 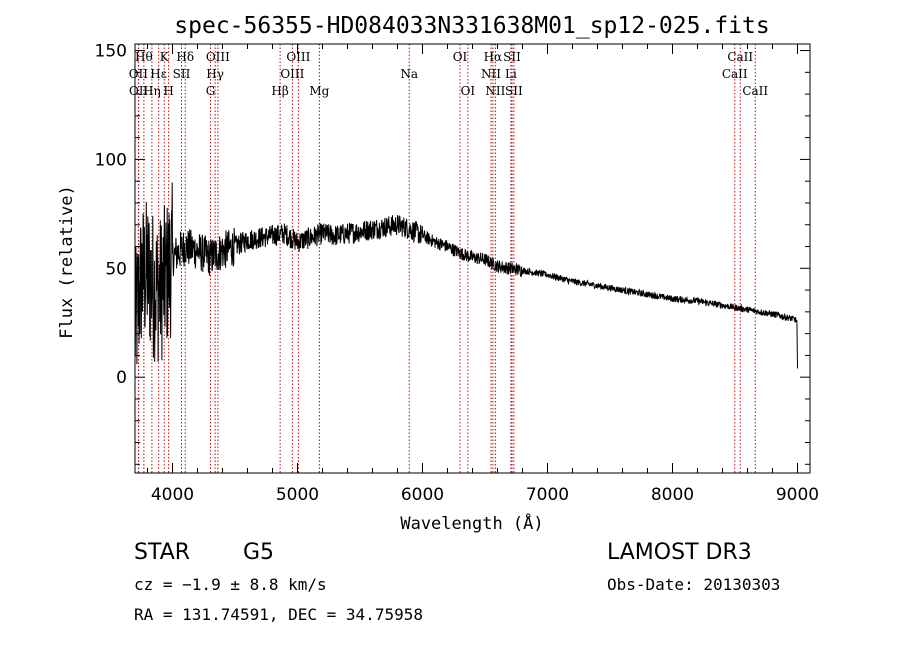 What do you see at coordinates (168, 91) in the screenshot?
I see `spectral-line-label: H` at bounding box center [168, 91].